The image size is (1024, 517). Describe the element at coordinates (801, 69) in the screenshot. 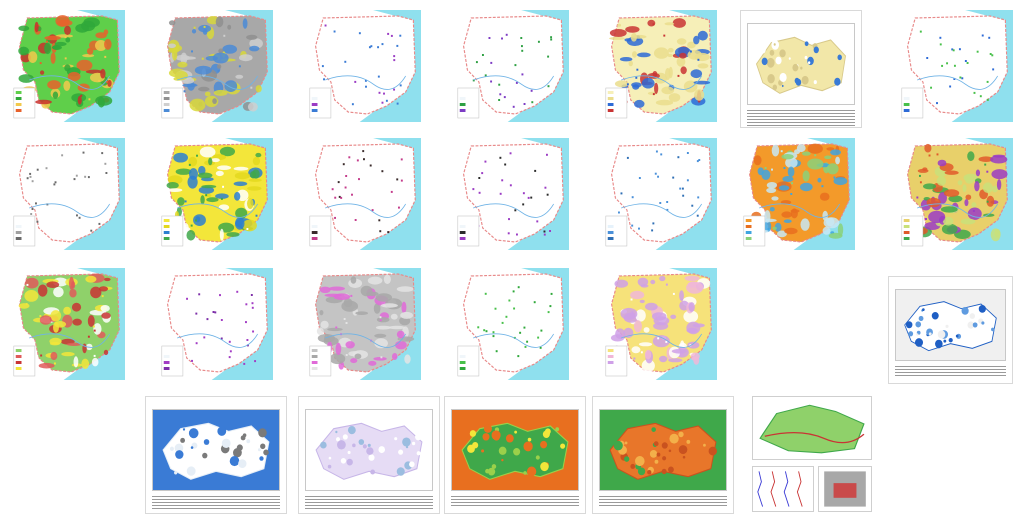

I see `report-thumbnail-corridor-yellow` at that location.